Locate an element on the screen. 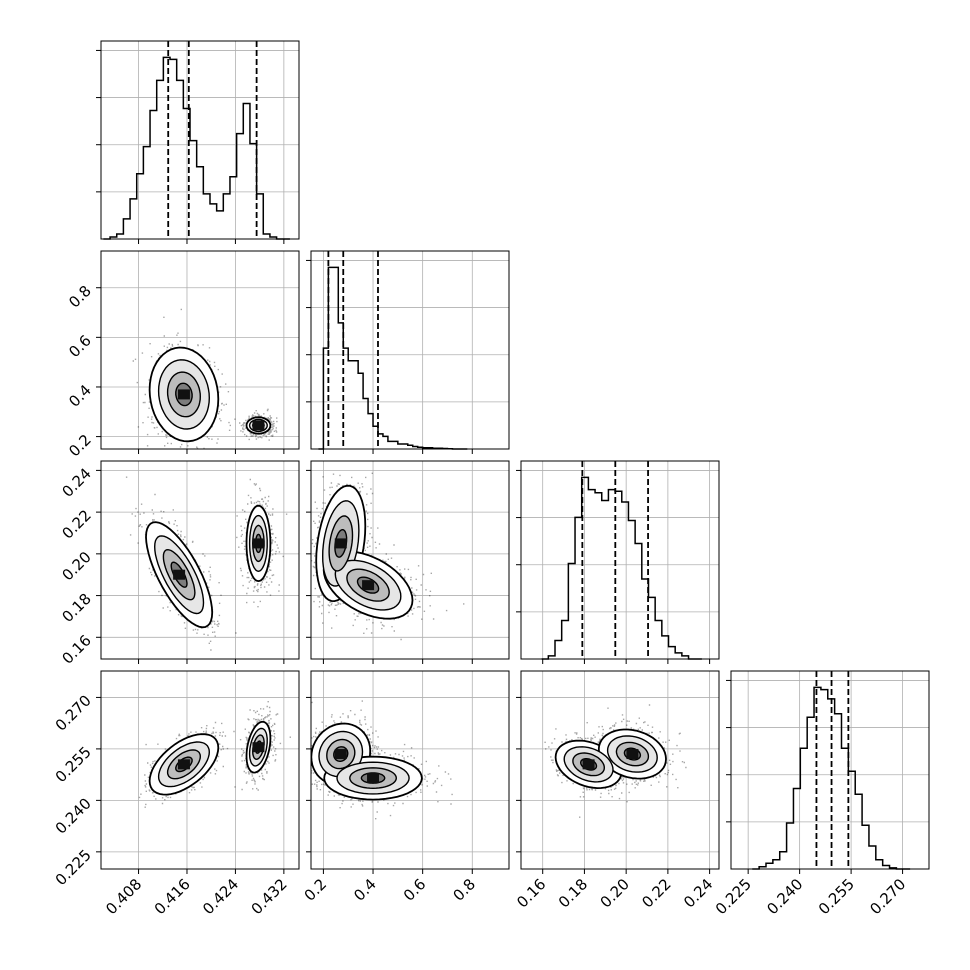 The height and width of the screenshot is (970, 970). x-tick-label: 0.6 is located at coordinates (415, 890).